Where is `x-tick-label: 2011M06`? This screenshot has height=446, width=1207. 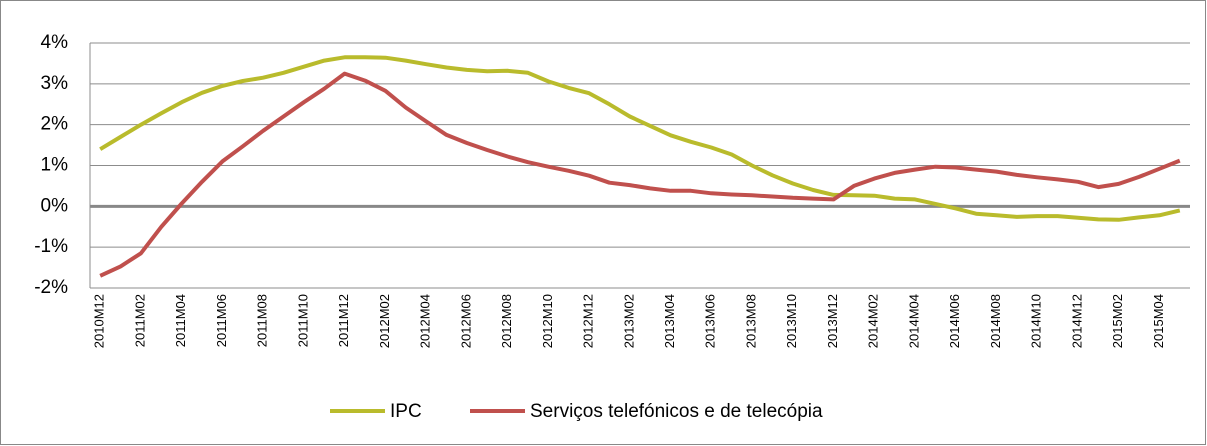 x-tick-label: 2011M06 is located at coordinates (221, 320).